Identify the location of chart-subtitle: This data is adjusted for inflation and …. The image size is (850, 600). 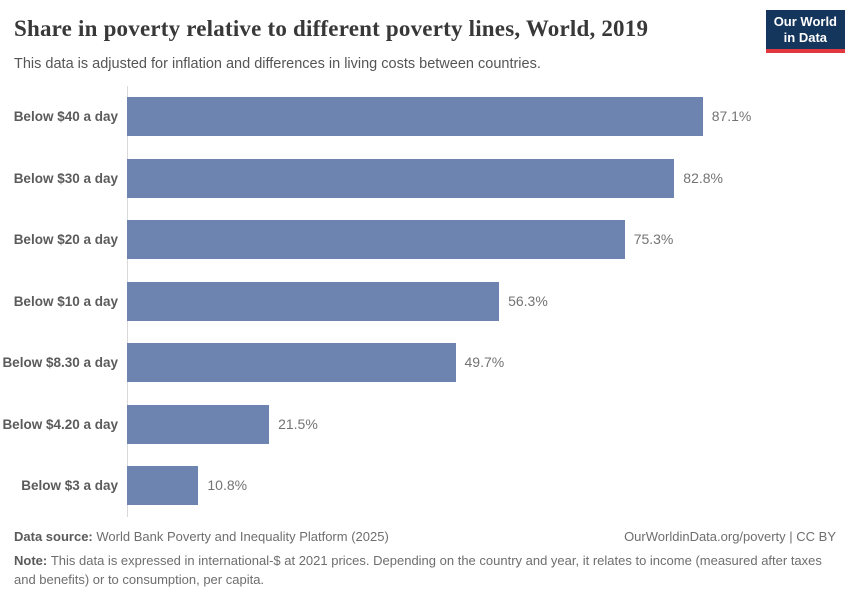
(277, 64).